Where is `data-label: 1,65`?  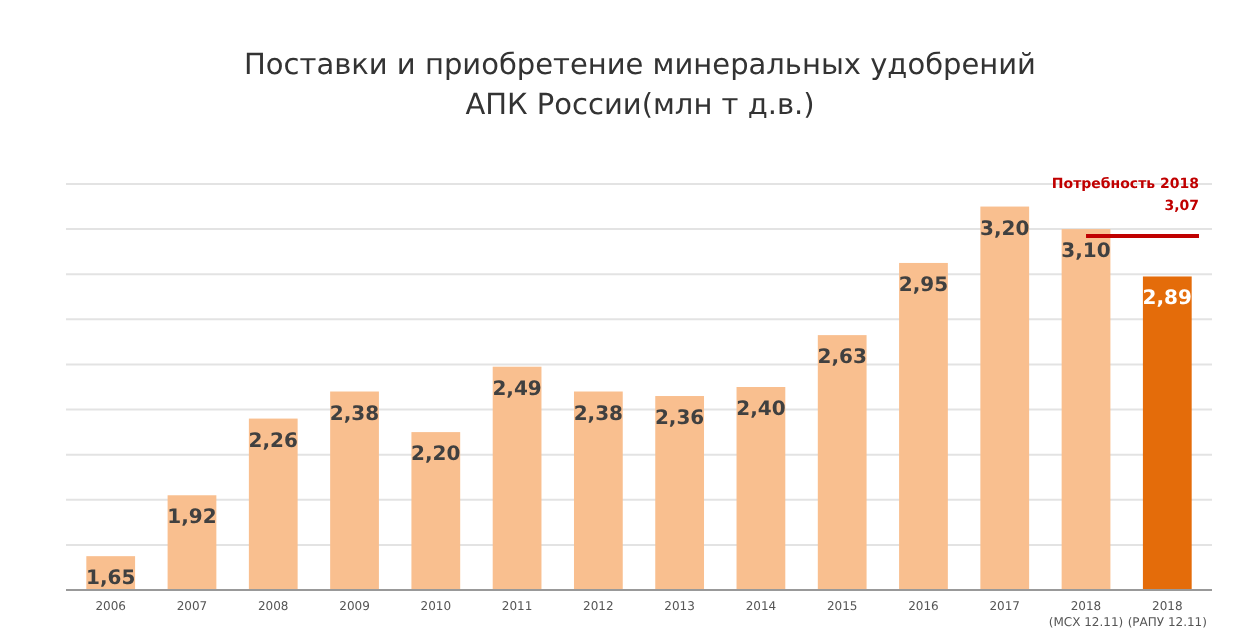 data-label: 1,65 is located at coordinates (111, 579).